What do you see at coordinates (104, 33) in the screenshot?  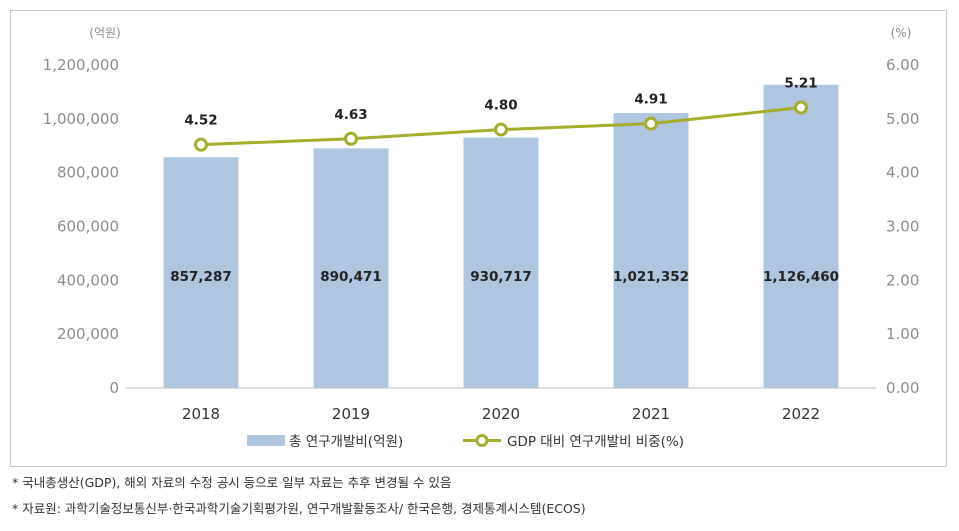 I see `left-axis-unit: (억원)` at bounding box center [104, 33].